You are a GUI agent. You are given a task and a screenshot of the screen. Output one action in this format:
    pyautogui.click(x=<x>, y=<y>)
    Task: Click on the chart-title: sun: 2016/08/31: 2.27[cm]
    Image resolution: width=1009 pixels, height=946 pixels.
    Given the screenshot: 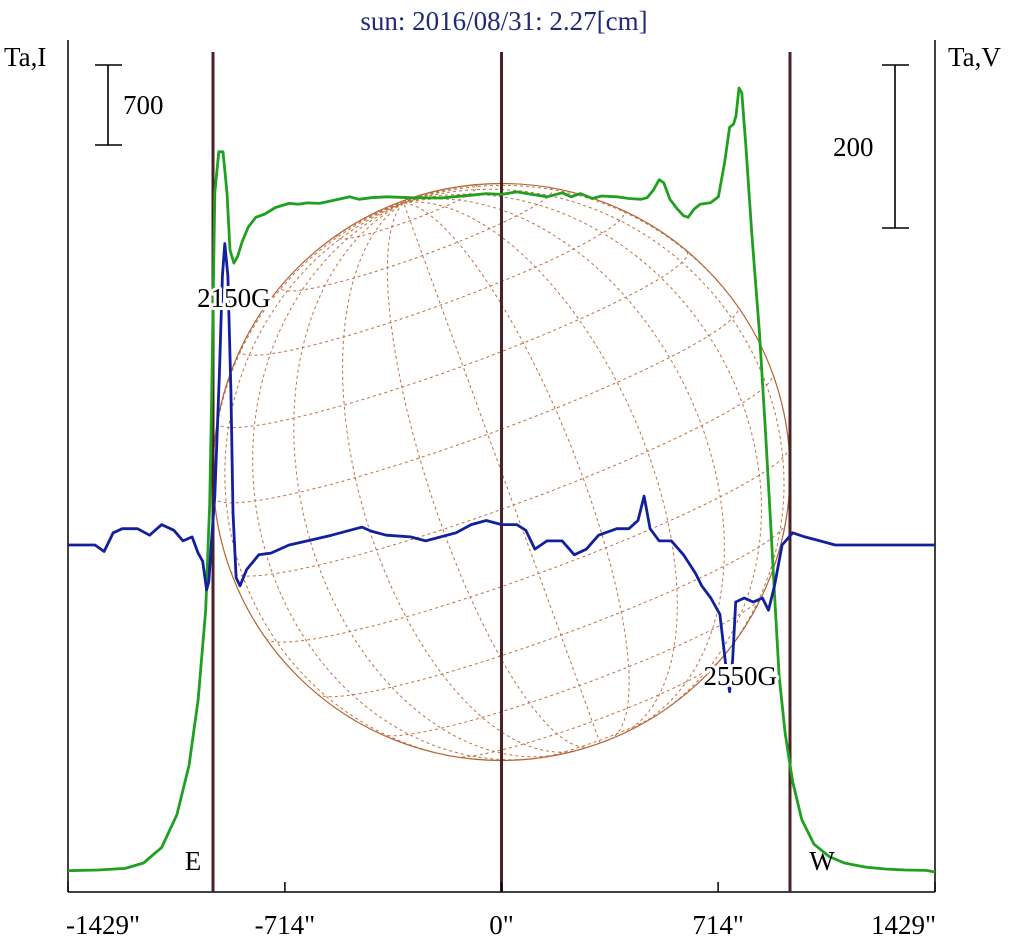 What is the action you would take?
    pyautogui.click(x=503, y=21)
    